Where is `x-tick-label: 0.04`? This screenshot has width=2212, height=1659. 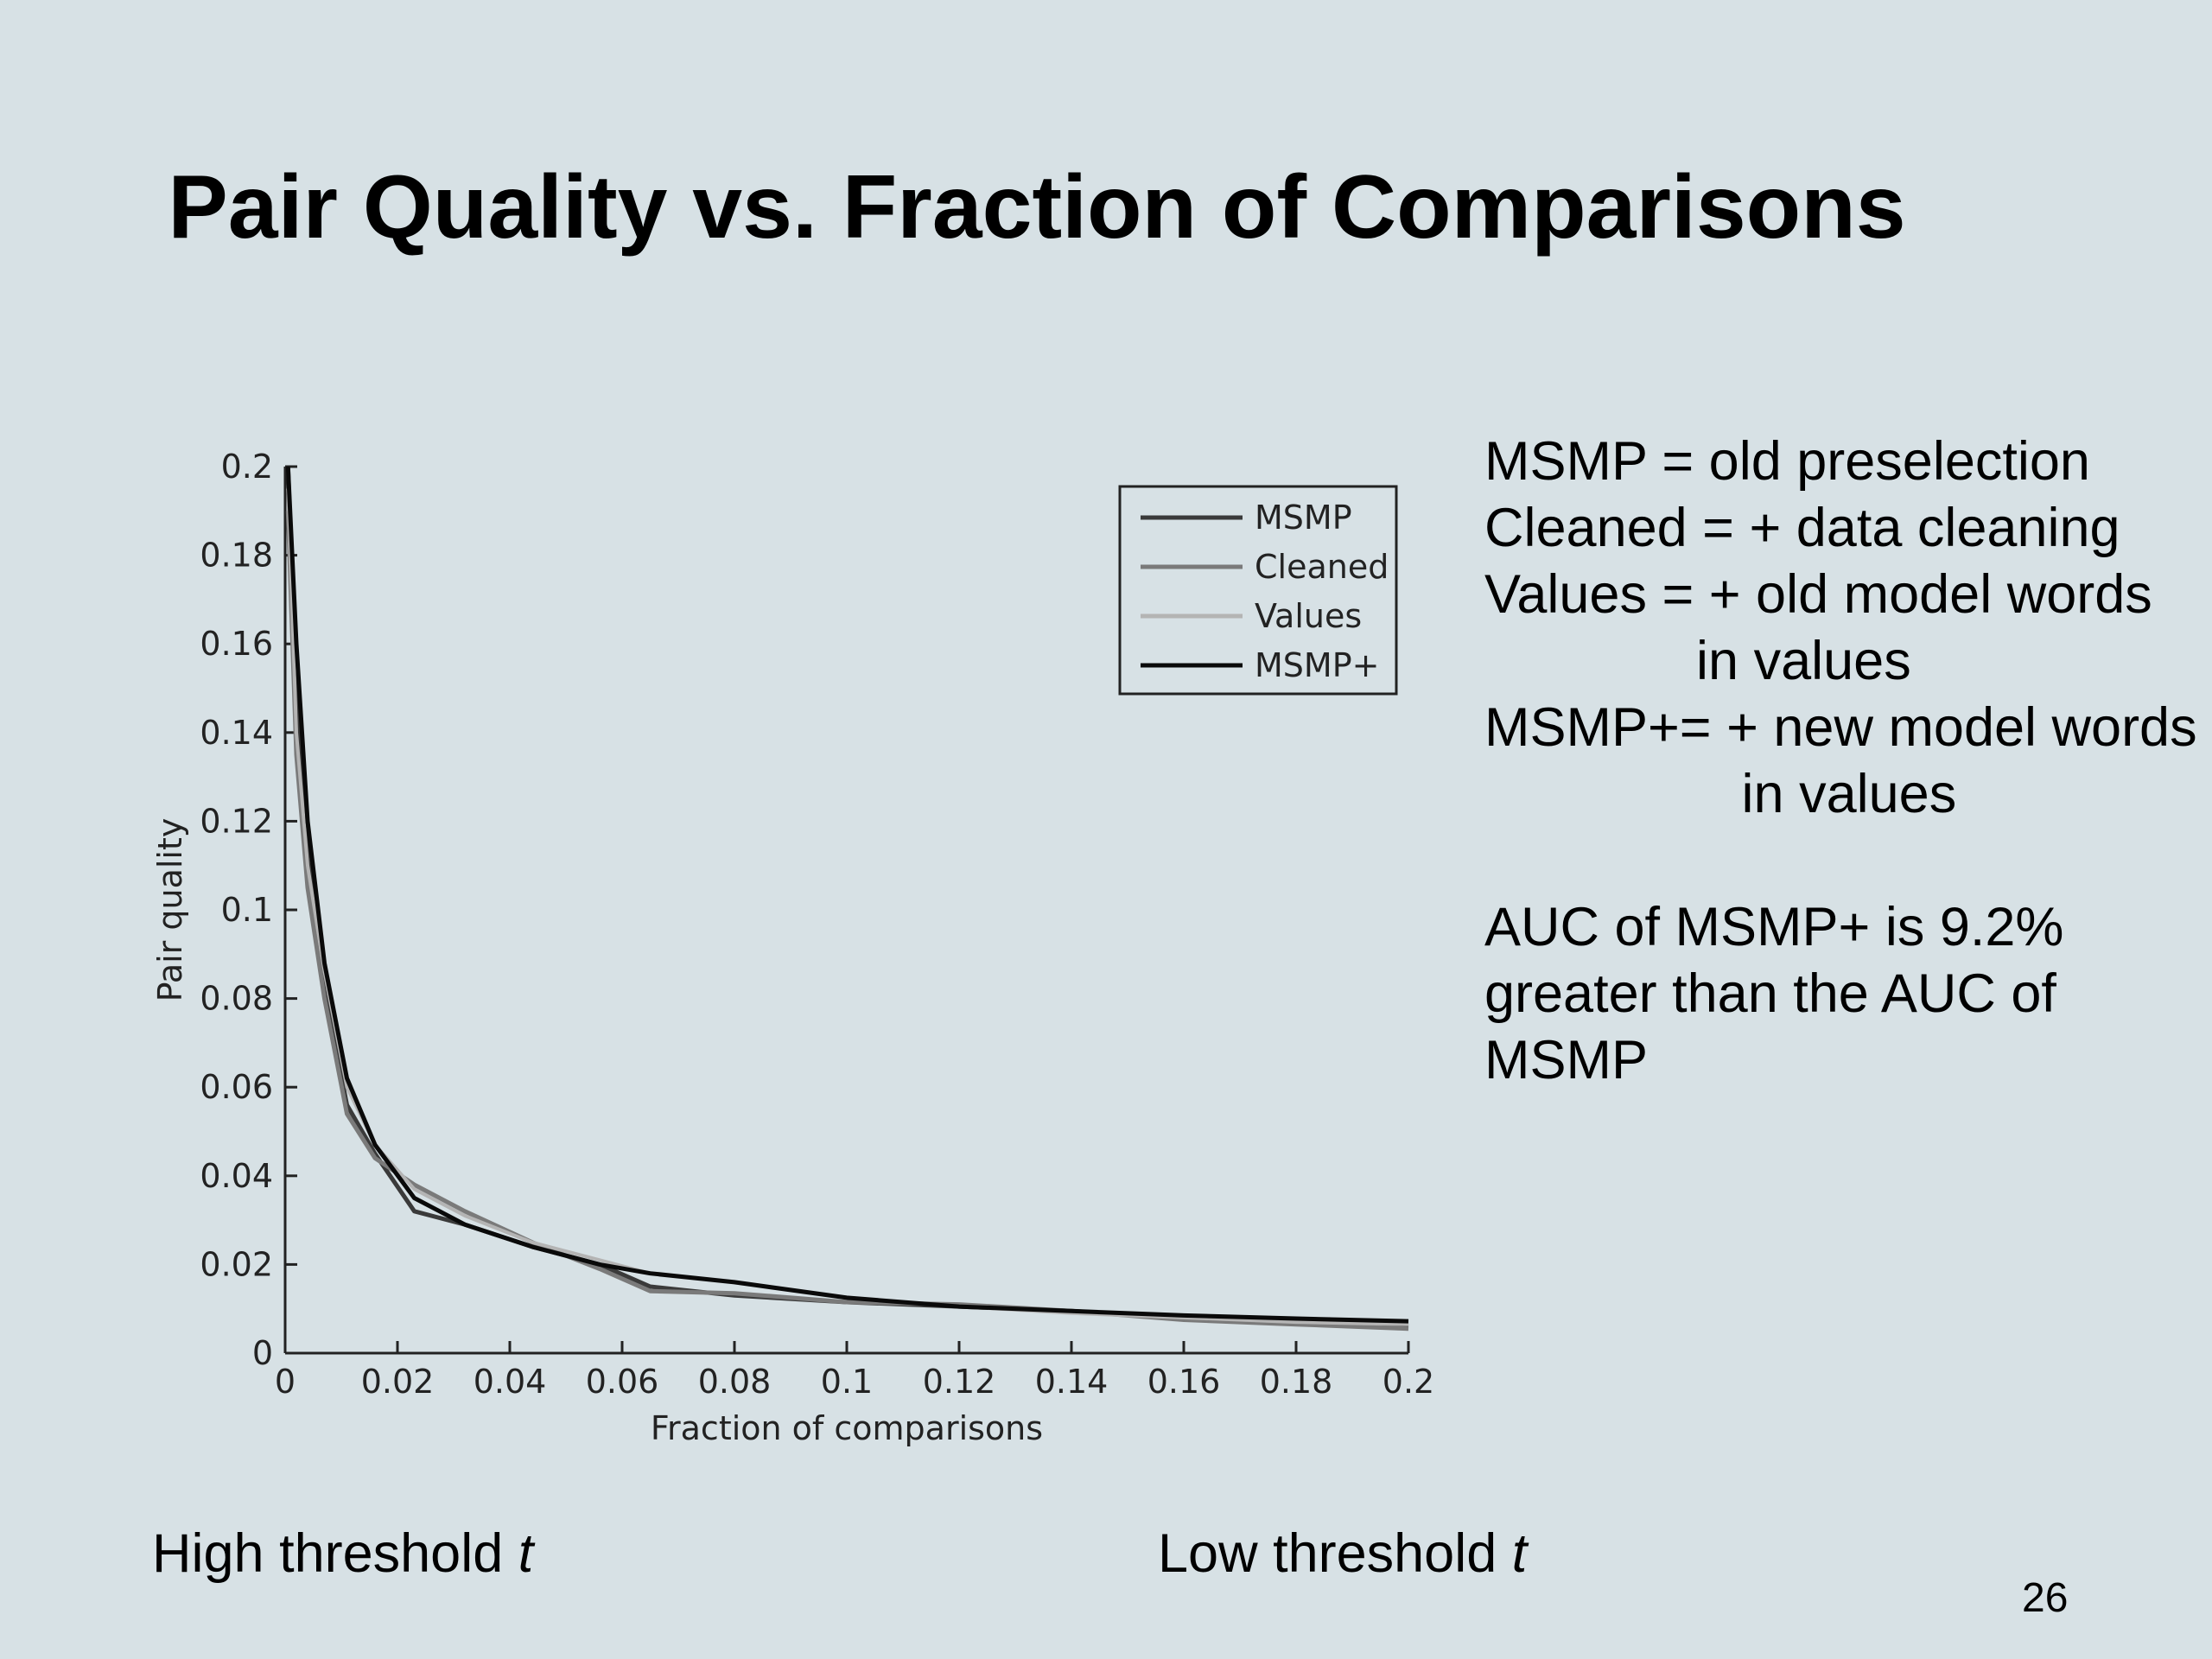 x-tick-label: 0.04 is located at coordinates (510, 1382).